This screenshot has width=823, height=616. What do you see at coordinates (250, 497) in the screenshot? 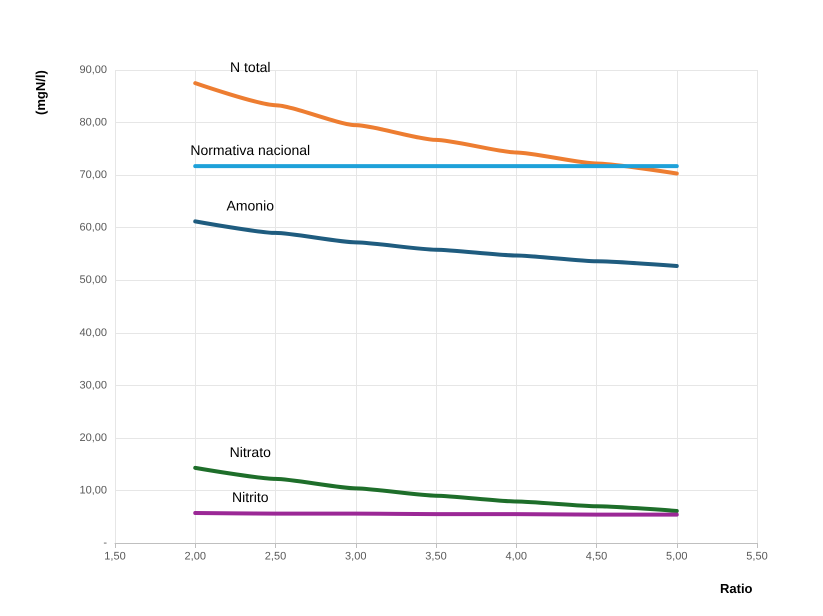
I see `series-label: Nitrito` at bounding box center [250, 497].